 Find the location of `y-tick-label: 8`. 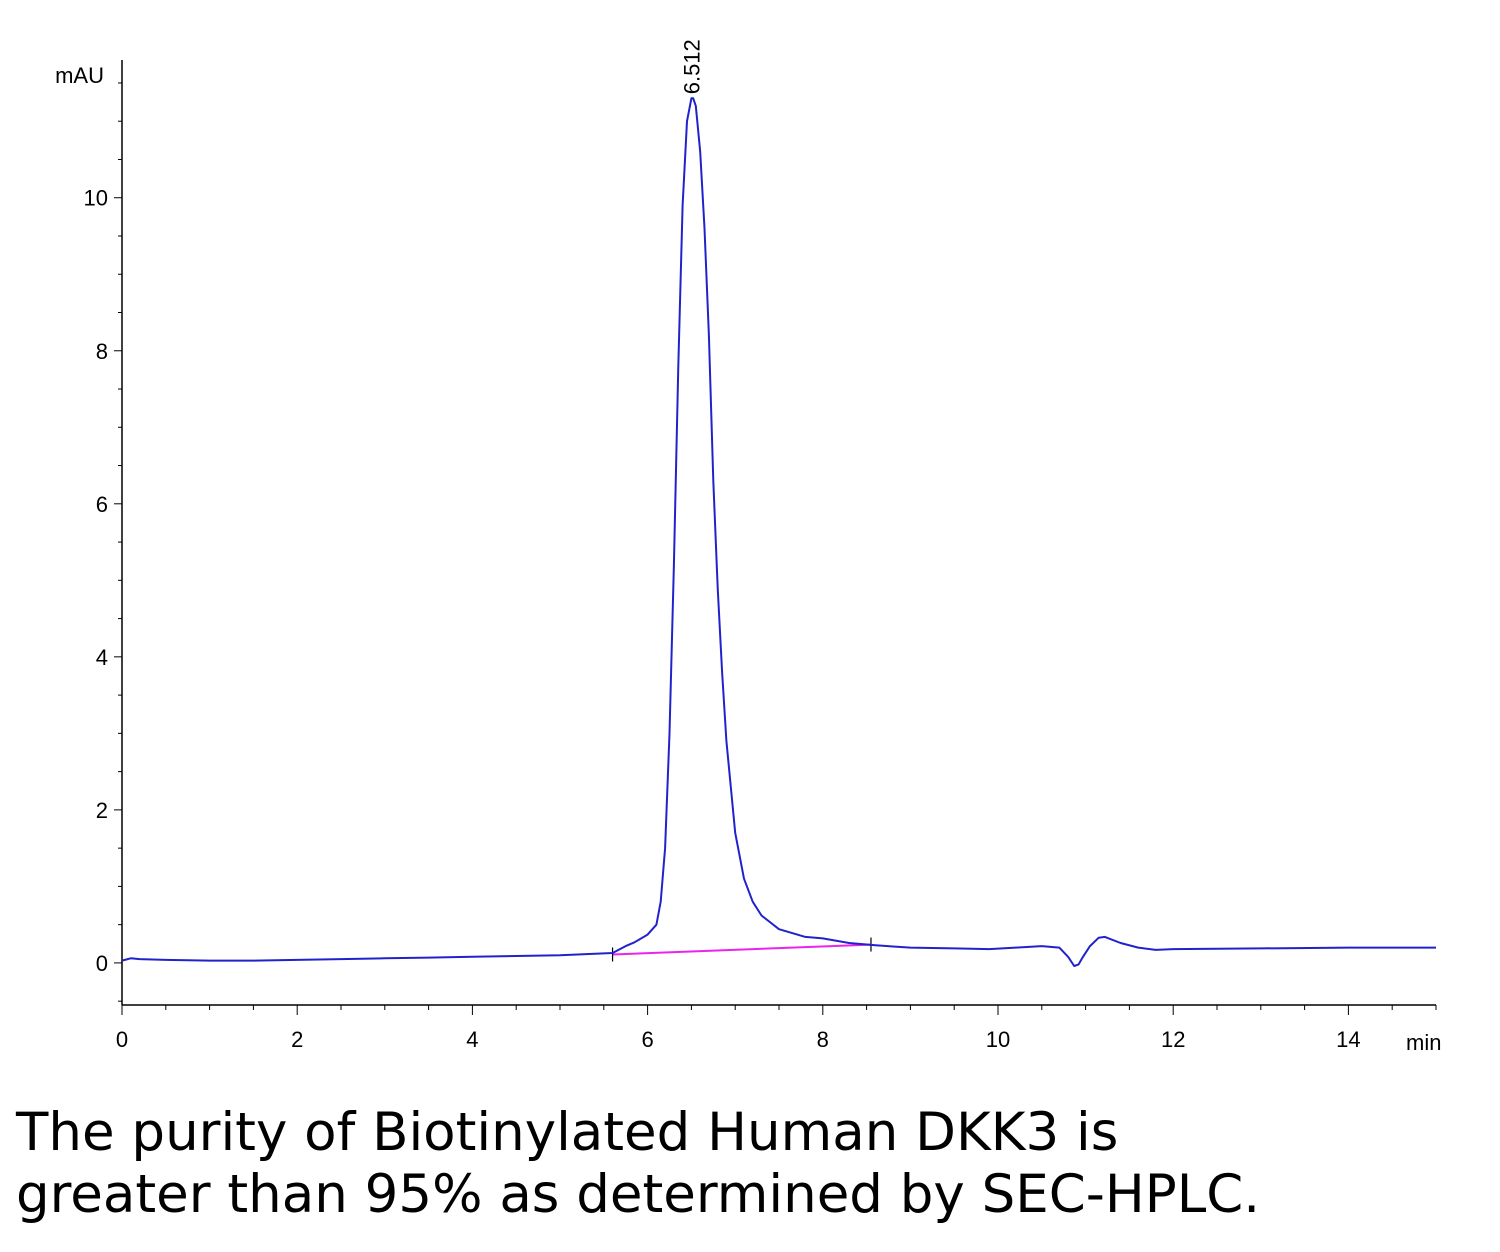

y-tick-label: 8 is located at coordinates (102, 351).